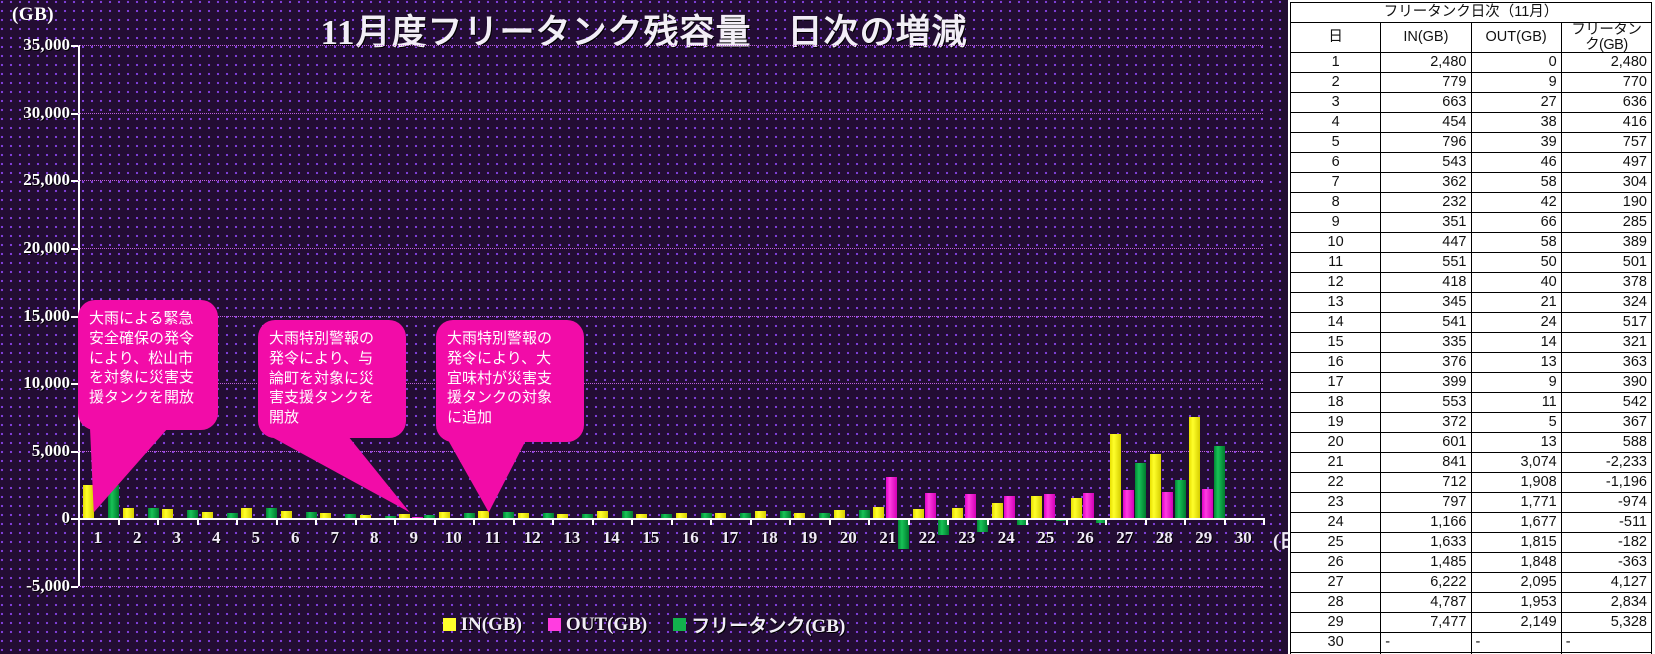 The width and height of the screenshot is (1655, 654). I want to click on table-row: 25 1,633 1,815 -182, so click(1471, 542).